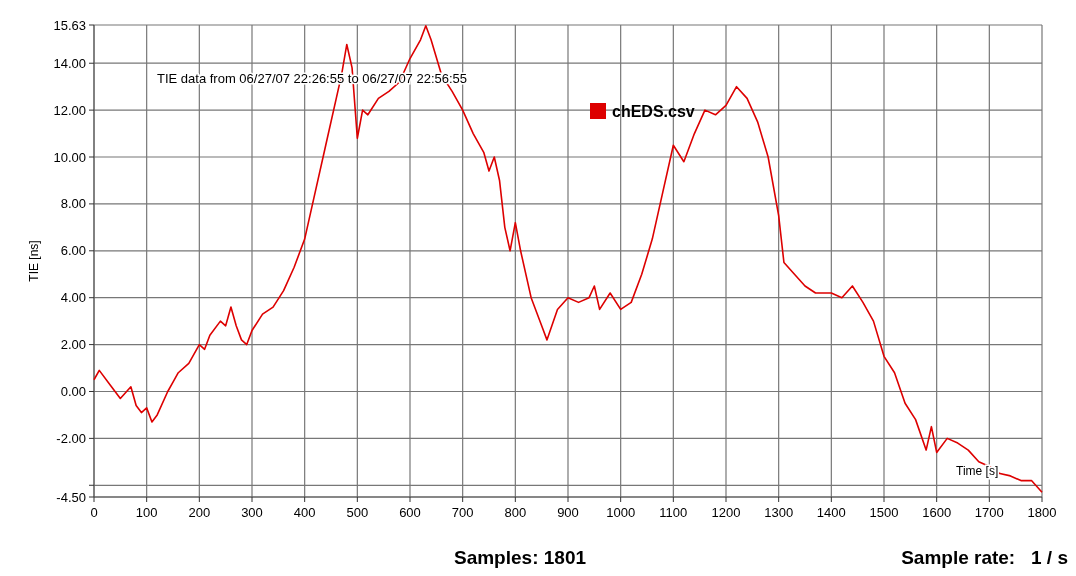 The image size is (1076, 576). What do you see at coordinates (621, 512) in the screenshot?
I see `x-tick-label: 1000` at bounding box center [621, 512].